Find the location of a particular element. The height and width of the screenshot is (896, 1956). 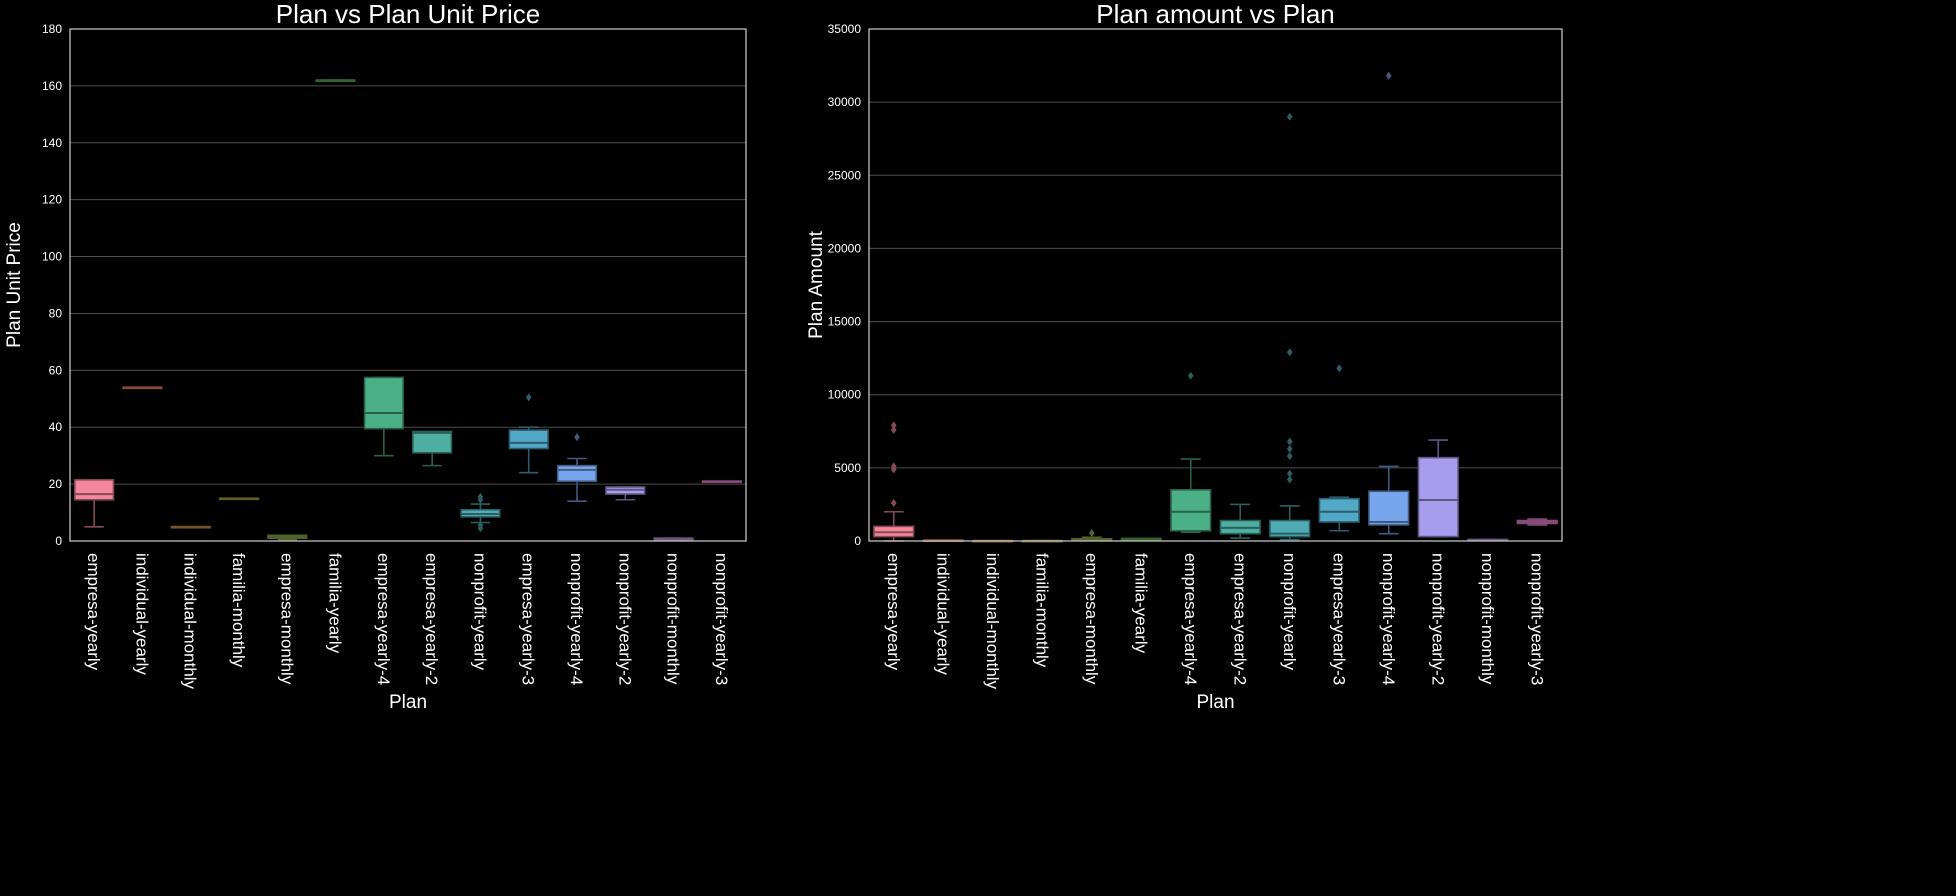

box-individual-monthly is located at coordinates (190, 527).